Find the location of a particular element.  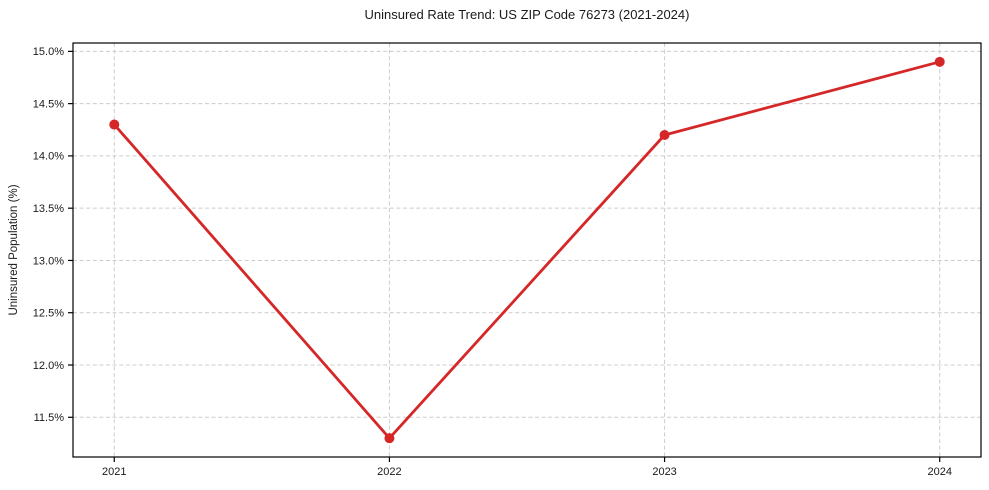

y-axis-label: Uninsured Population (%) is located at coordinates (14, 249).